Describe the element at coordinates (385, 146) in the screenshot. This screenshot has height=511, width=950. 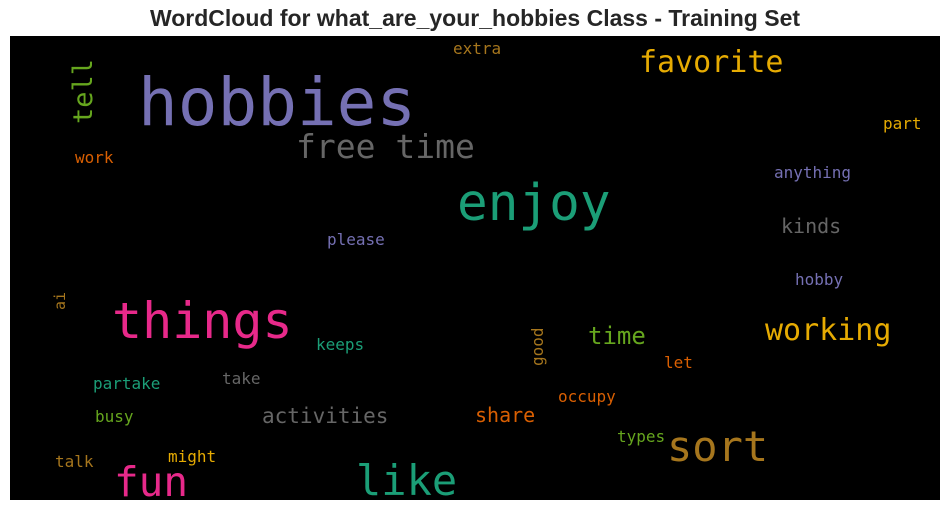
I see `word-free-time: free time` at that location.